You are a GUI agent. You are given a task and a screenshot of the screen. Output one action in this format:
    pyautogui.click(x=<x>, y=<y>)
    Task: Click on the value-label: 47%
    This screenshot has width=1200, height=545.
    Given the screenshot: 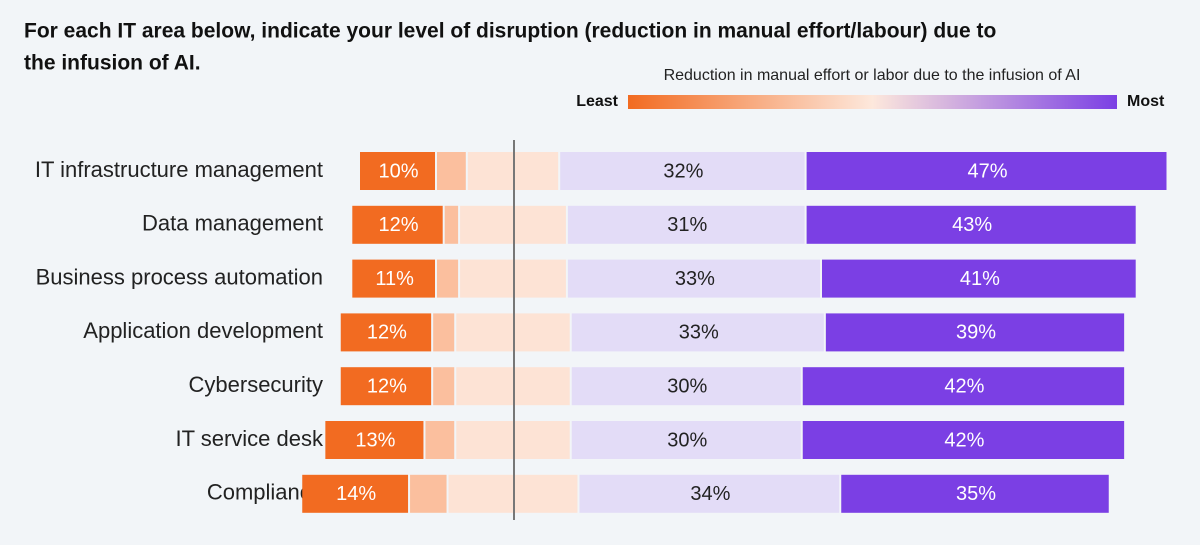 What is the action you would take?
    pyautogui.click(x=988, y=171)
    